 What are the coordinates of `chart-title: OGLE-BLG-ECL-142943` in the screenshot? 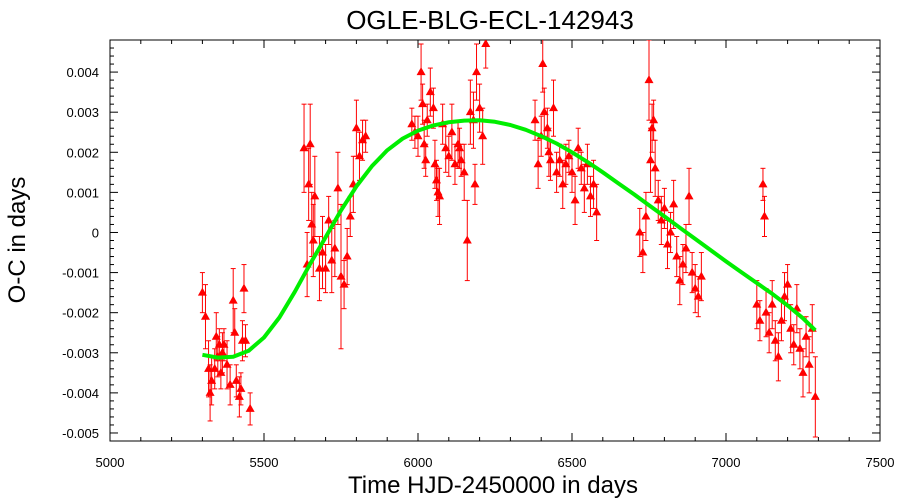 It's located at (490, 20).